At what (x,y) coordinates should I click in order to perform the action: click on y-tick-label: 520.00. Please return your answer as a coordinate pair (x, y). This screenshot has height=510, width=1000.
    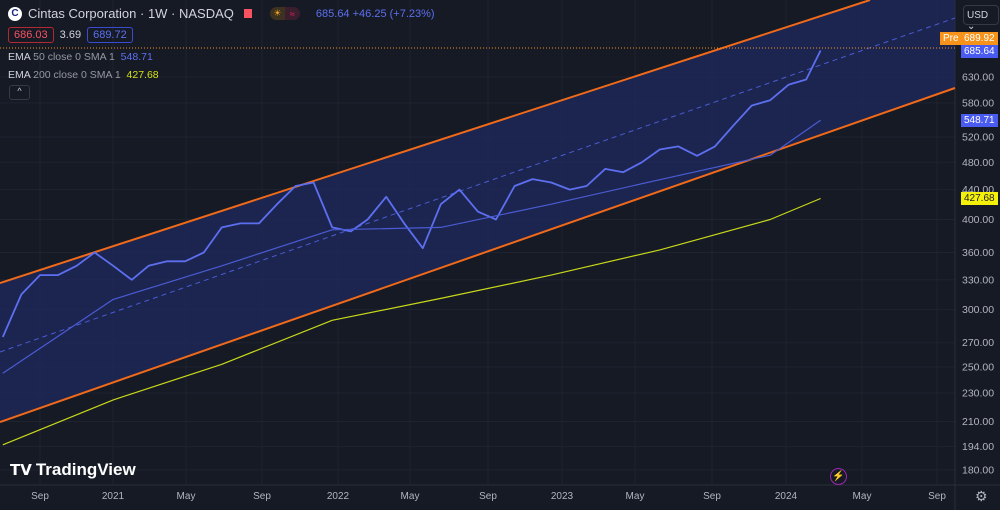
    Looking at the image, I should click on (978, 138).